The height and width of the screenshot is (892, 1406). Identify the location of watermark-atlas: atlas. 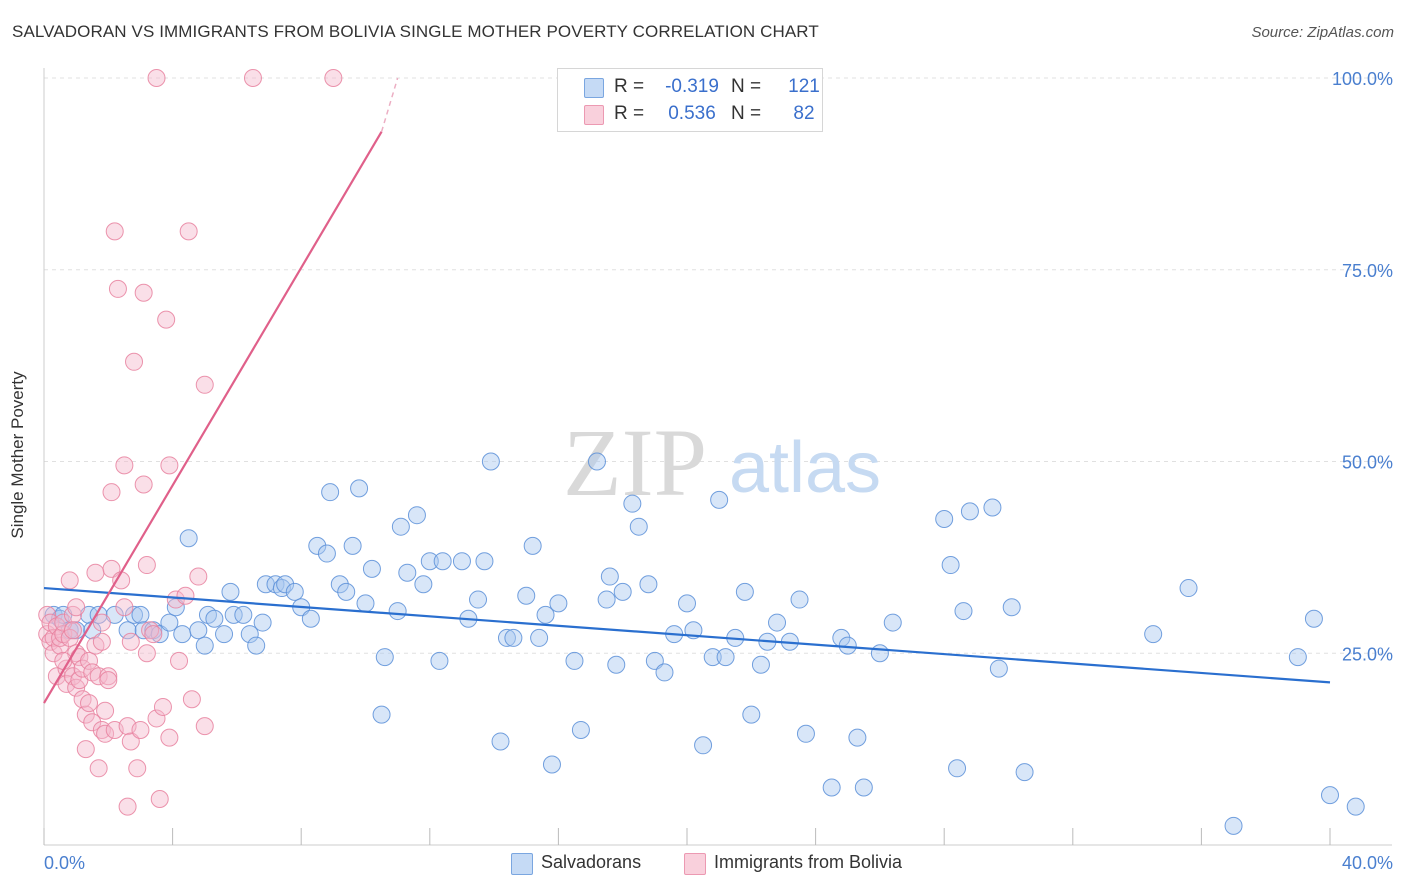
(805, 468).